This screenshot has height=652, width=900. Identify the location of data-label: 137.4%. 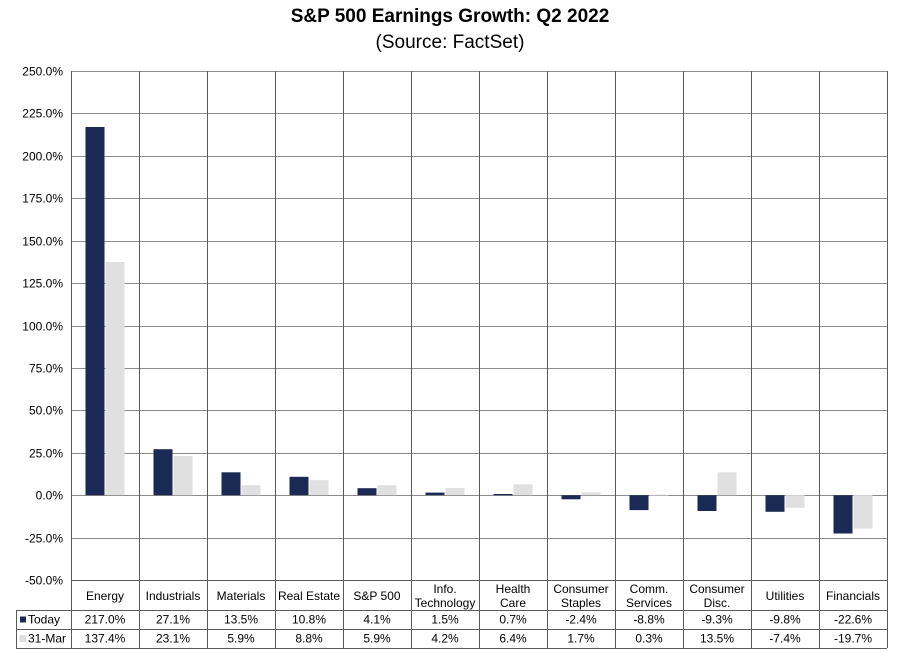
(105, 639).